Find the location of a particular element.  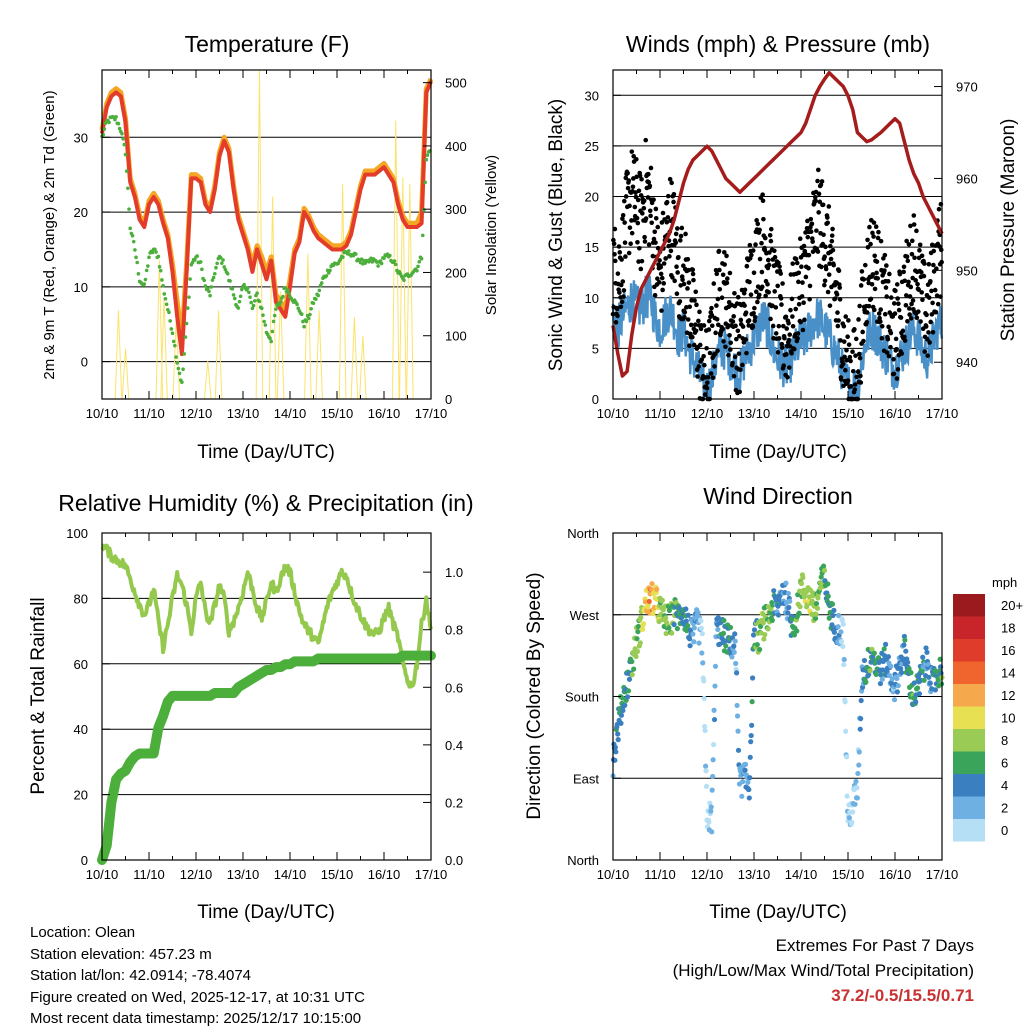

humidity-plot-frame is located at coordinates (266, 696).